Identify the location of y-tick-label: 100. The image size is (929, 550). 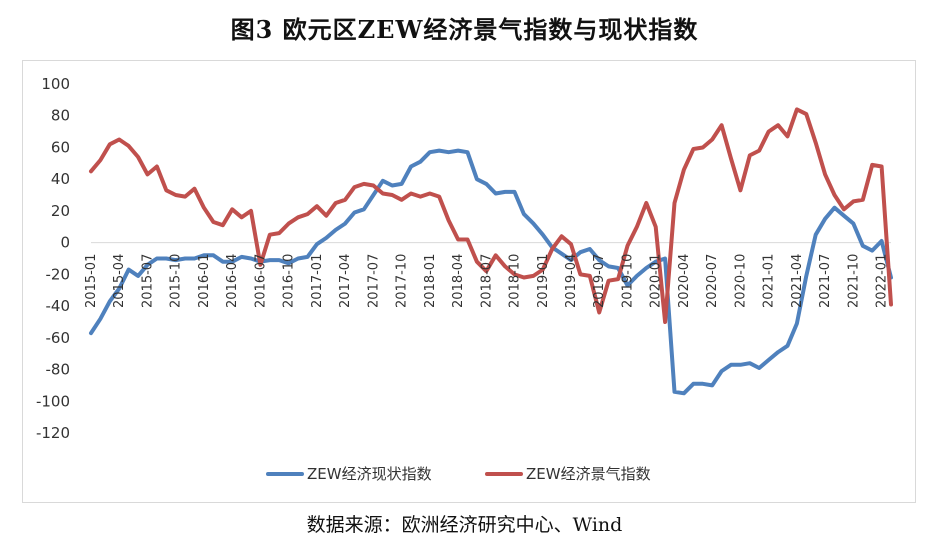
(55, 84).